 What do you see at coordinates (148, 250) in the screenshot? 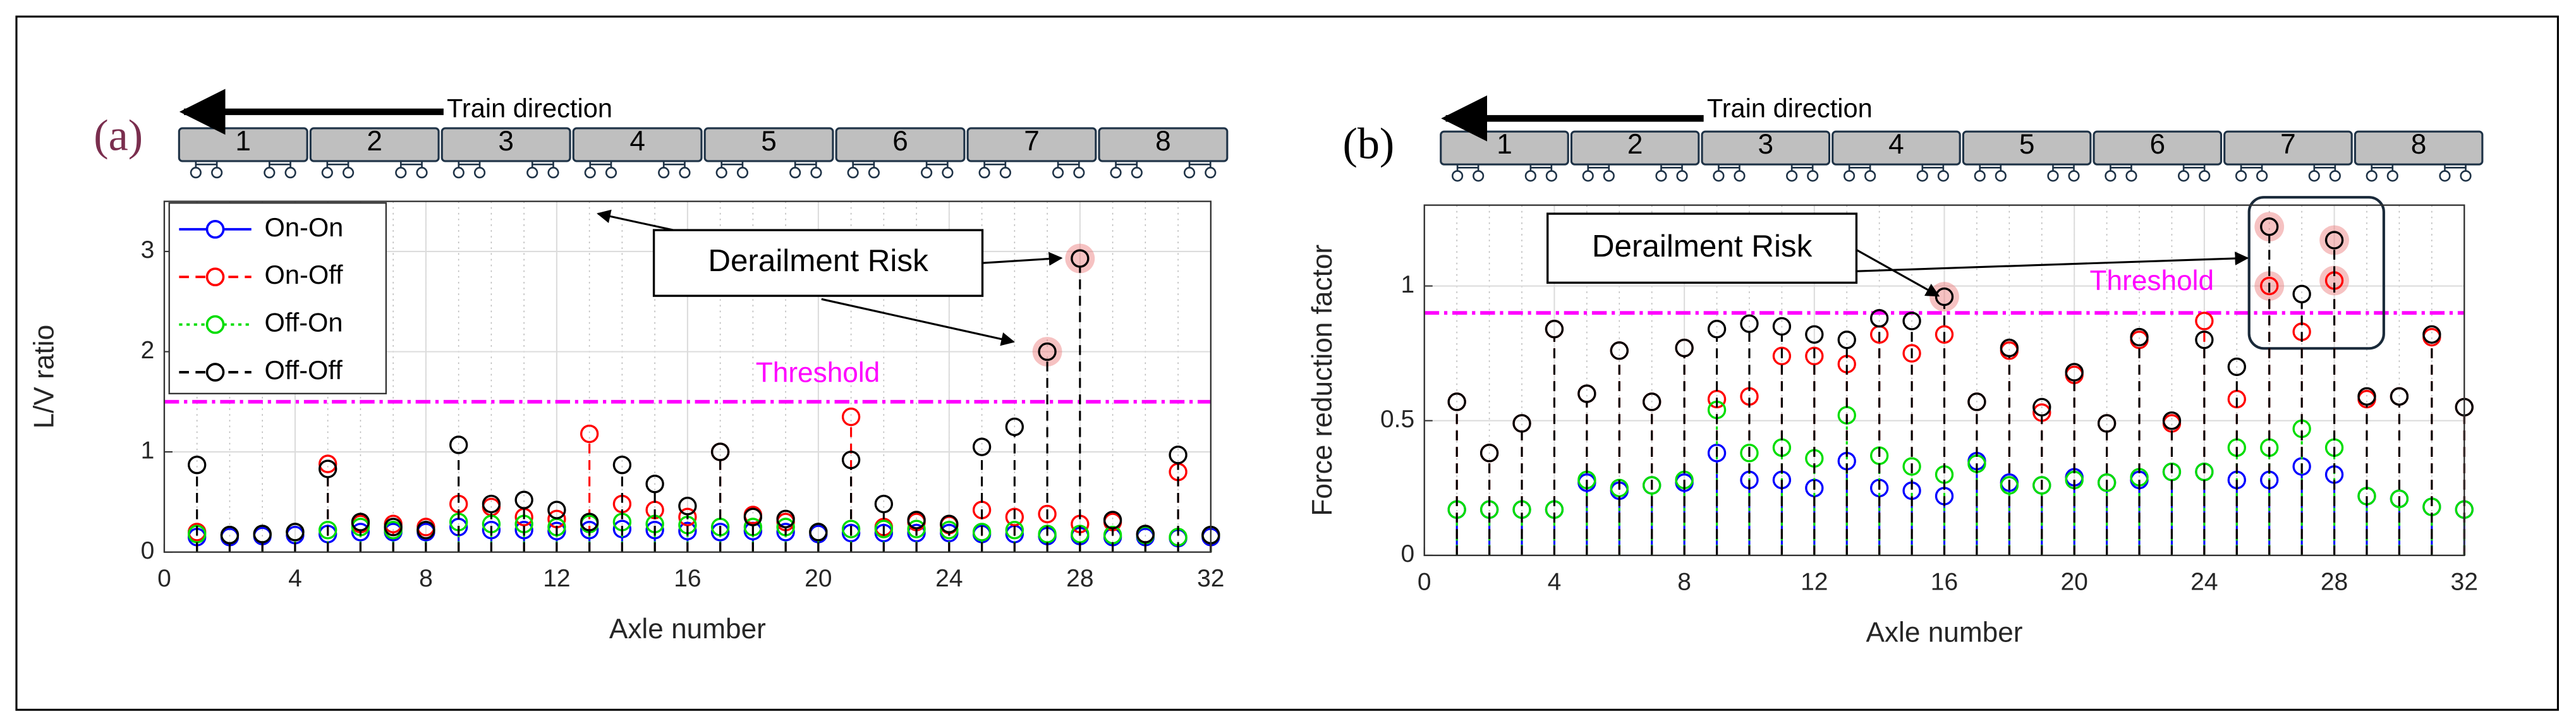
I see `y-tick-label: 3` at bounding box center [148, 250].